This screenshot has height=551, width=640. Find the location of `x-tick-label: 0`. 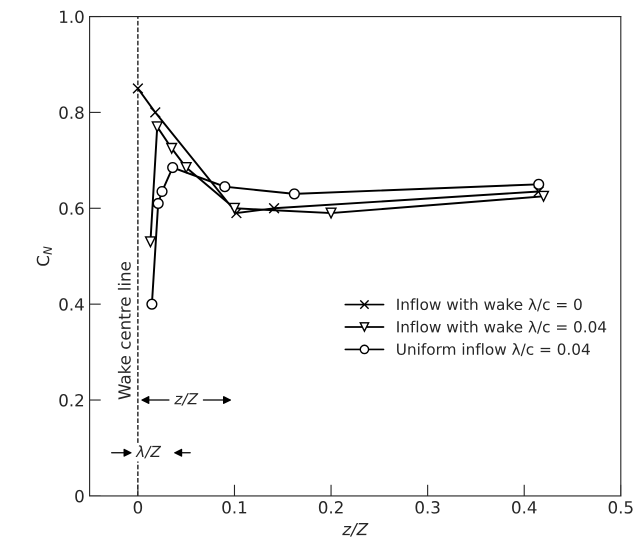

x-tick-label: 0 is located at coordinates (138, 507).